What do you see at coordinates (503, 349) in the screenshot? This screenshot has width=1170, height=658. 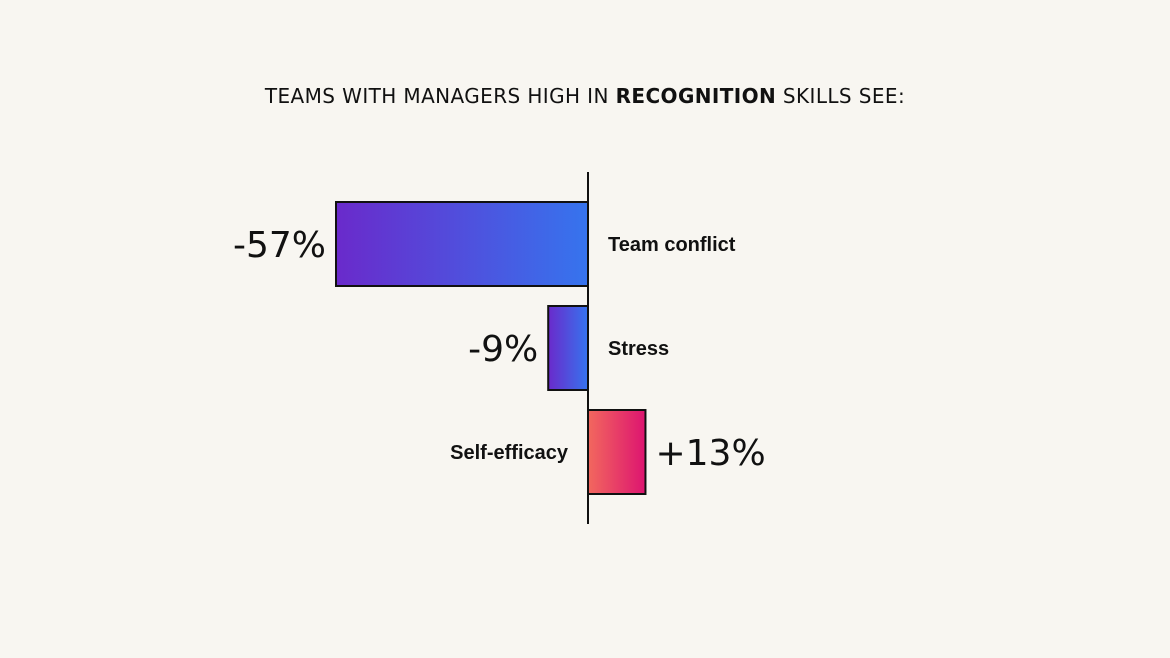 I see `value-label-stress: -9%` at bounding box center [503, 349].